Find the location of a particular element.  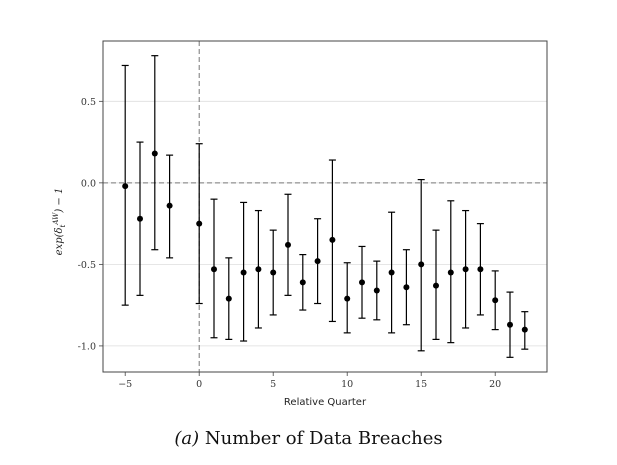

caption-prefix: (a) is located at coordinates (187, 438).